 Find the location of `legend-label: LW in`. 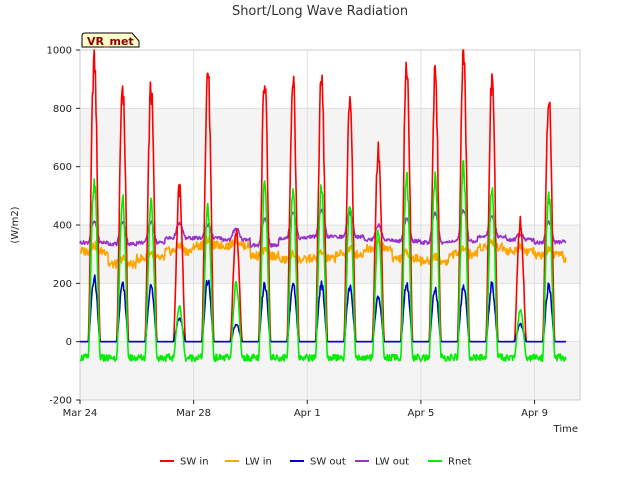

legend-label: LW in is located at coordinates (258, 462).